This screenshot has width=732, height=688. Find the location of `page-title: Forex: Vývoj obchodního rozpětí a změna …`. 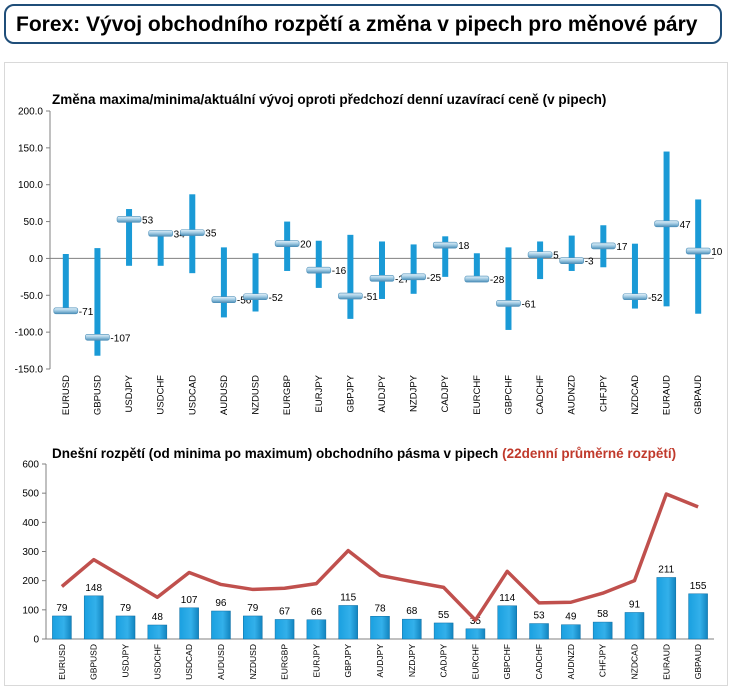

page-title: Forex: Vývoj obchodního rozpětí a změna … is located at coordinates (357, 24).